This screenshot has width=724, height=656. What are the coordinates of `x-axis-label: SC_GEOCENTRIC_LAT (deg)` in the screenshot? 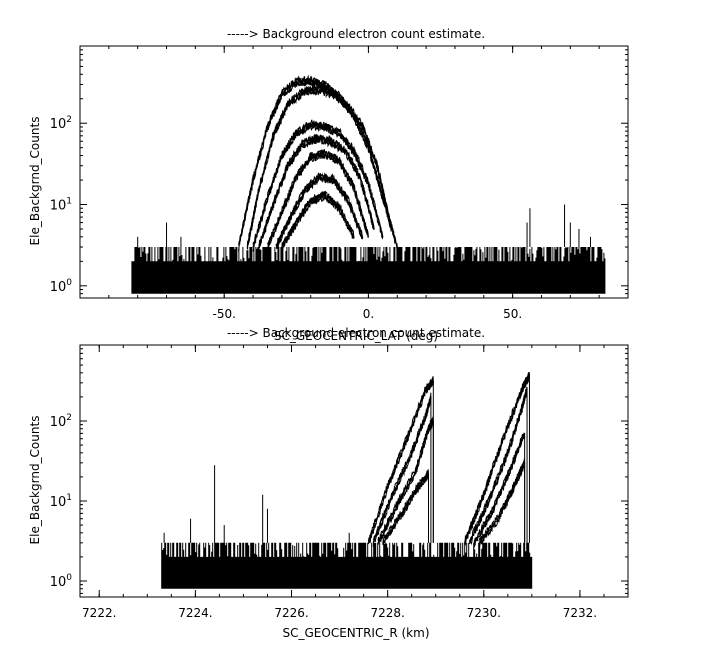 It's located at (356, 336).